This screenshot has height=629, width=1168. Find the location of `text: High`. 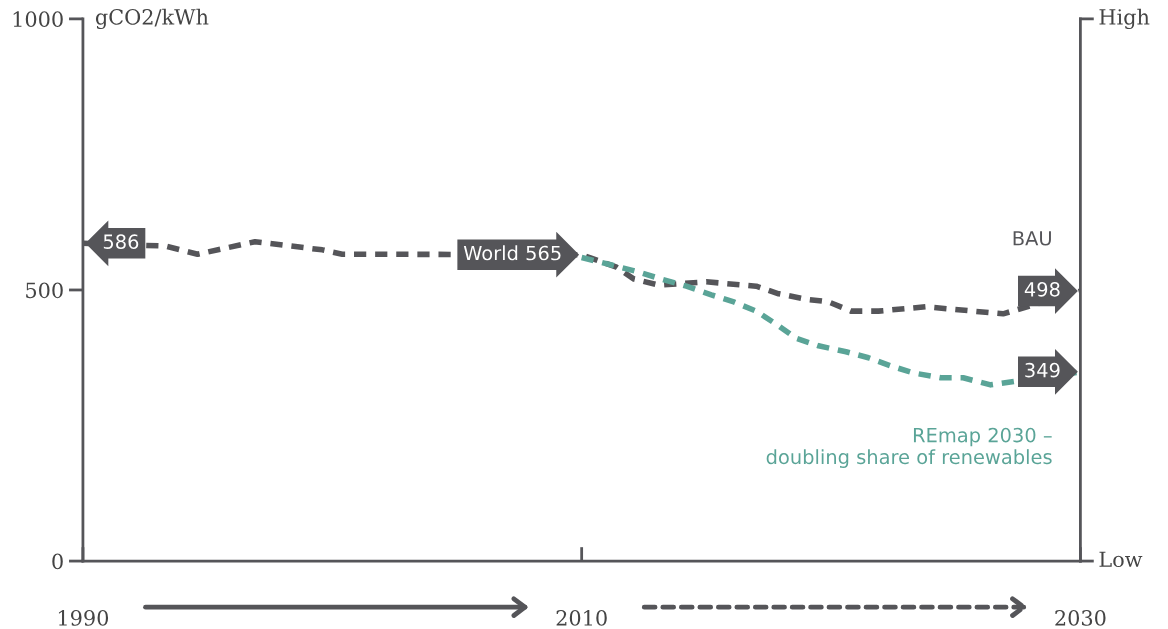

text: High is located at coordinates (1124, 19).